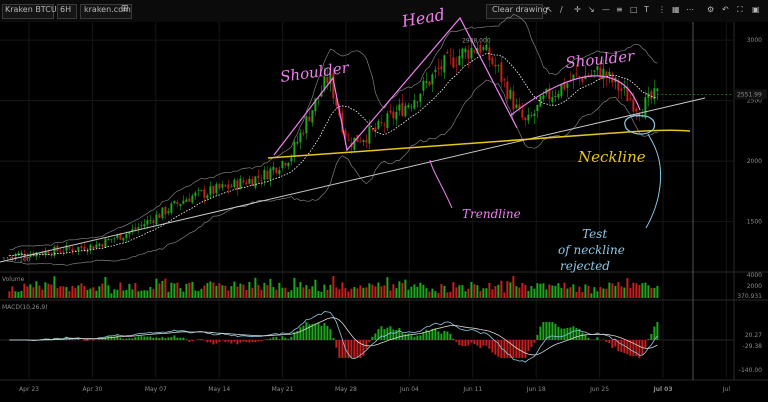 This screenshot has width=768, height=402. Describe the element at coordinates (676, 9) in the screenshot. I see `grid-toggle-icon: ▦` at that location.